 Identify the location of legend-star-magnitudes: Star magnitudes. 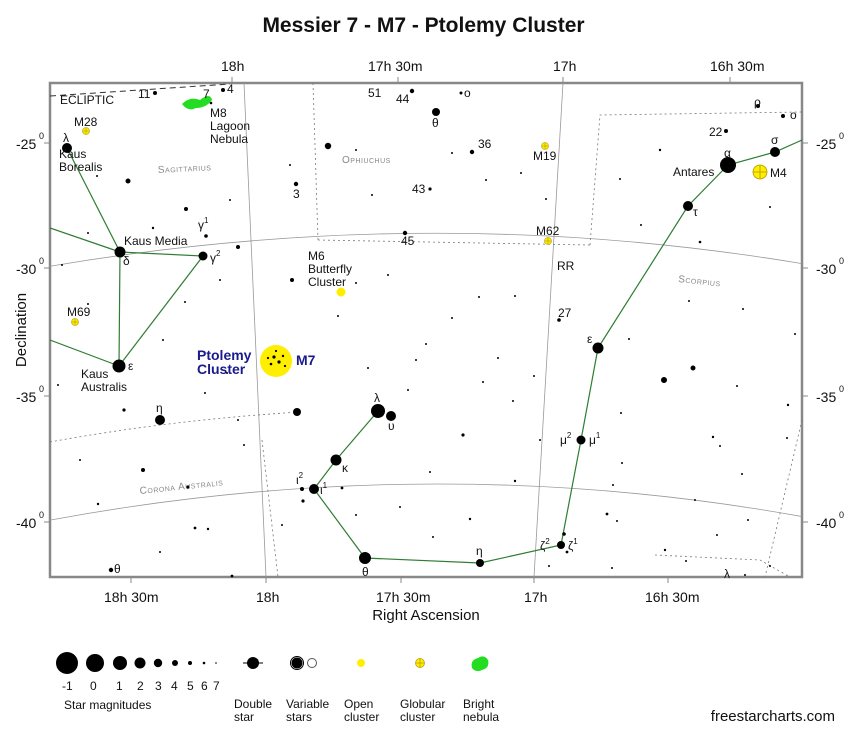
(107, 705).